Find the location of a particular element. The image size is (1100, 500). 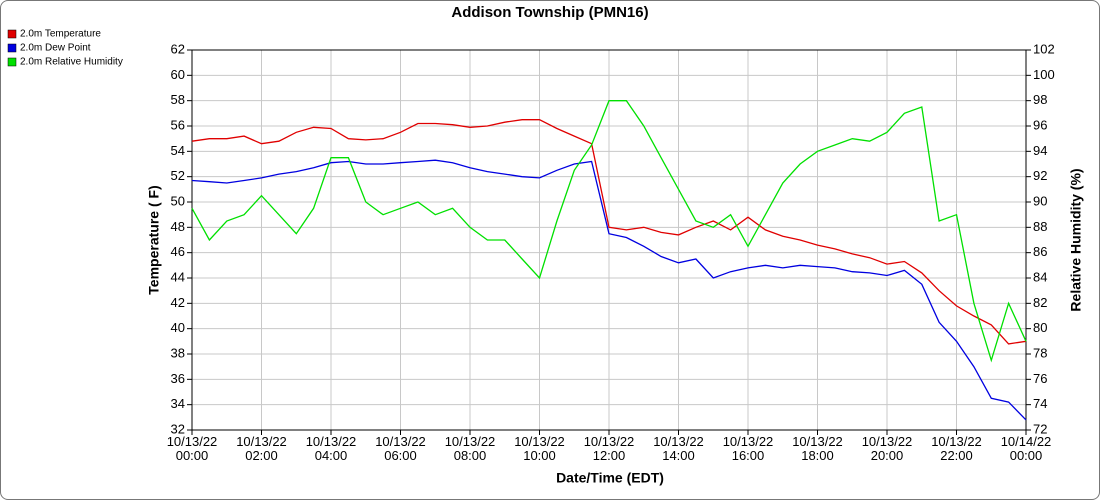

x-tick-label: 10/13/22 22:00 is located at coordinates (956, 448).